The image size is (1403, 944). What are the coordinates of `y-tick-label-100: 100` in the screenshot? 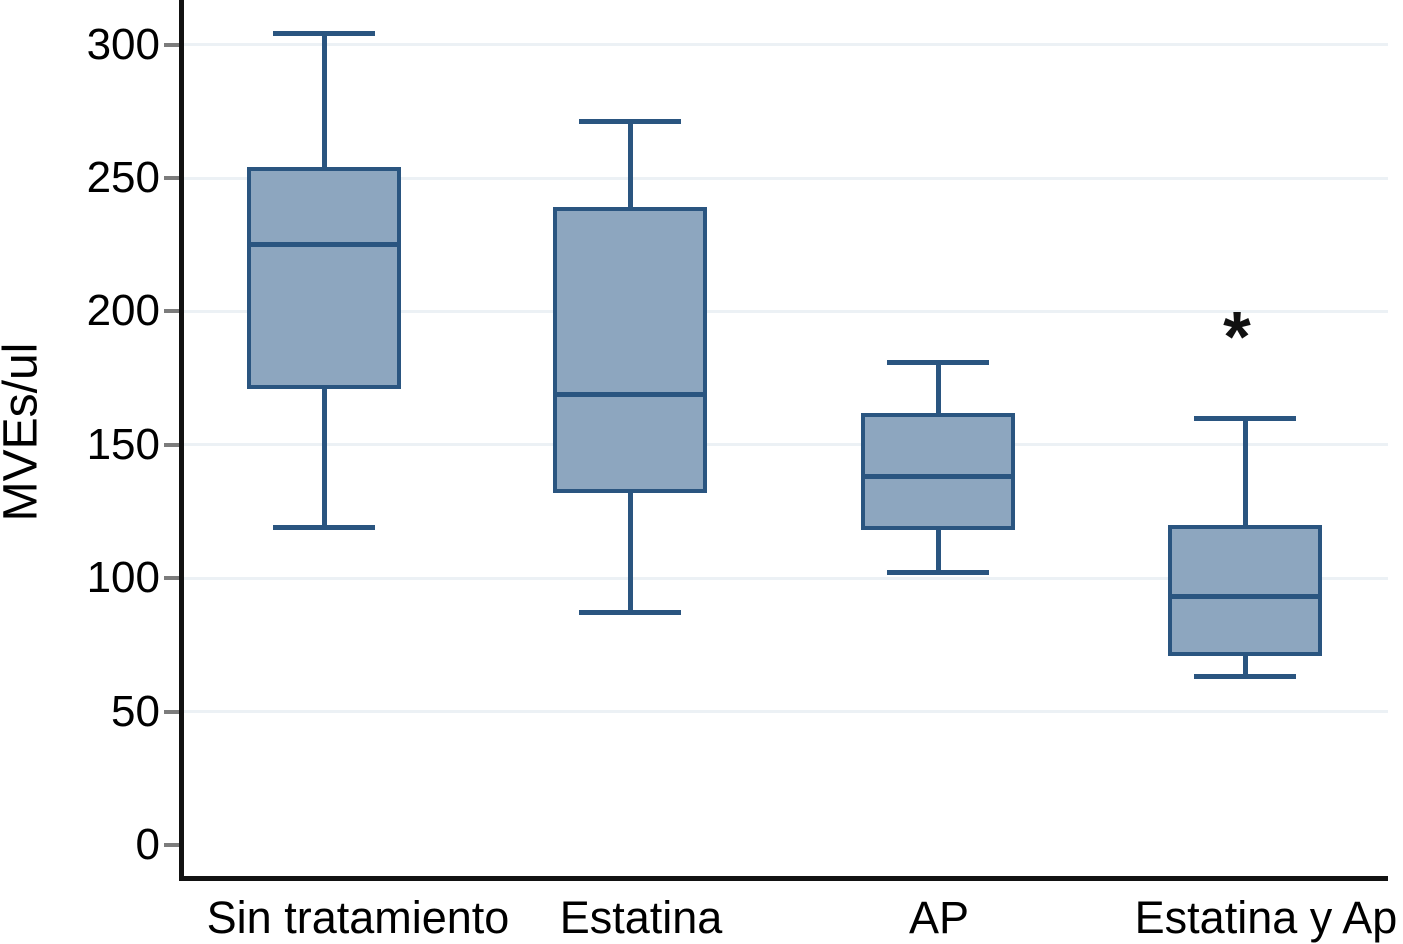 It's located at (123, 578).